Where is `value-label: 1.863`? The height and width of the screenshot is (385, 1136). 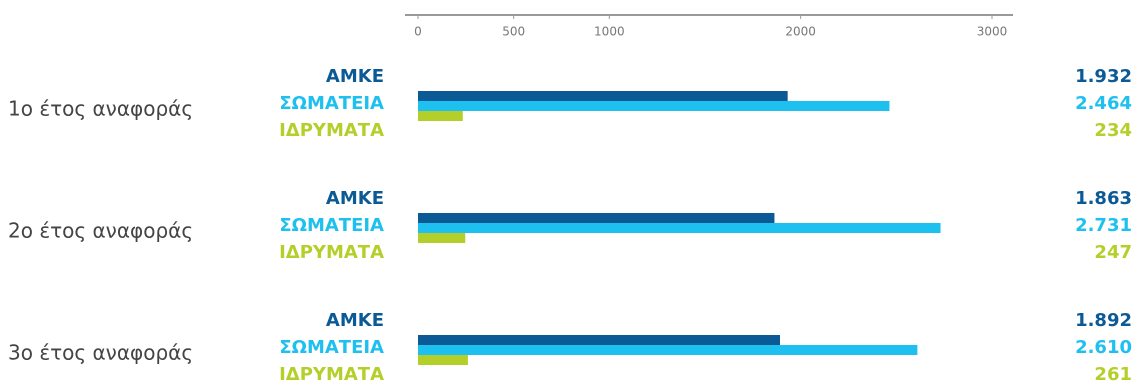 value-label: 1.863 is located at coordinates (1103, 198).